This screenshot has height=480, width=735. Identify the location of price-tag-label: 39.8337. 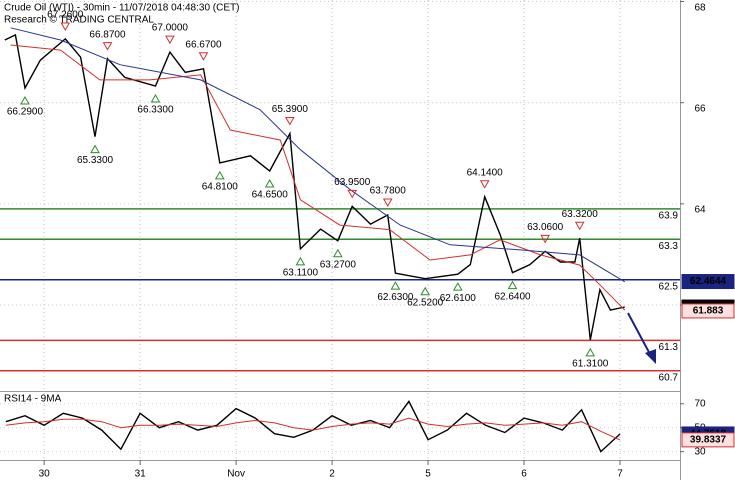
(708, 440).